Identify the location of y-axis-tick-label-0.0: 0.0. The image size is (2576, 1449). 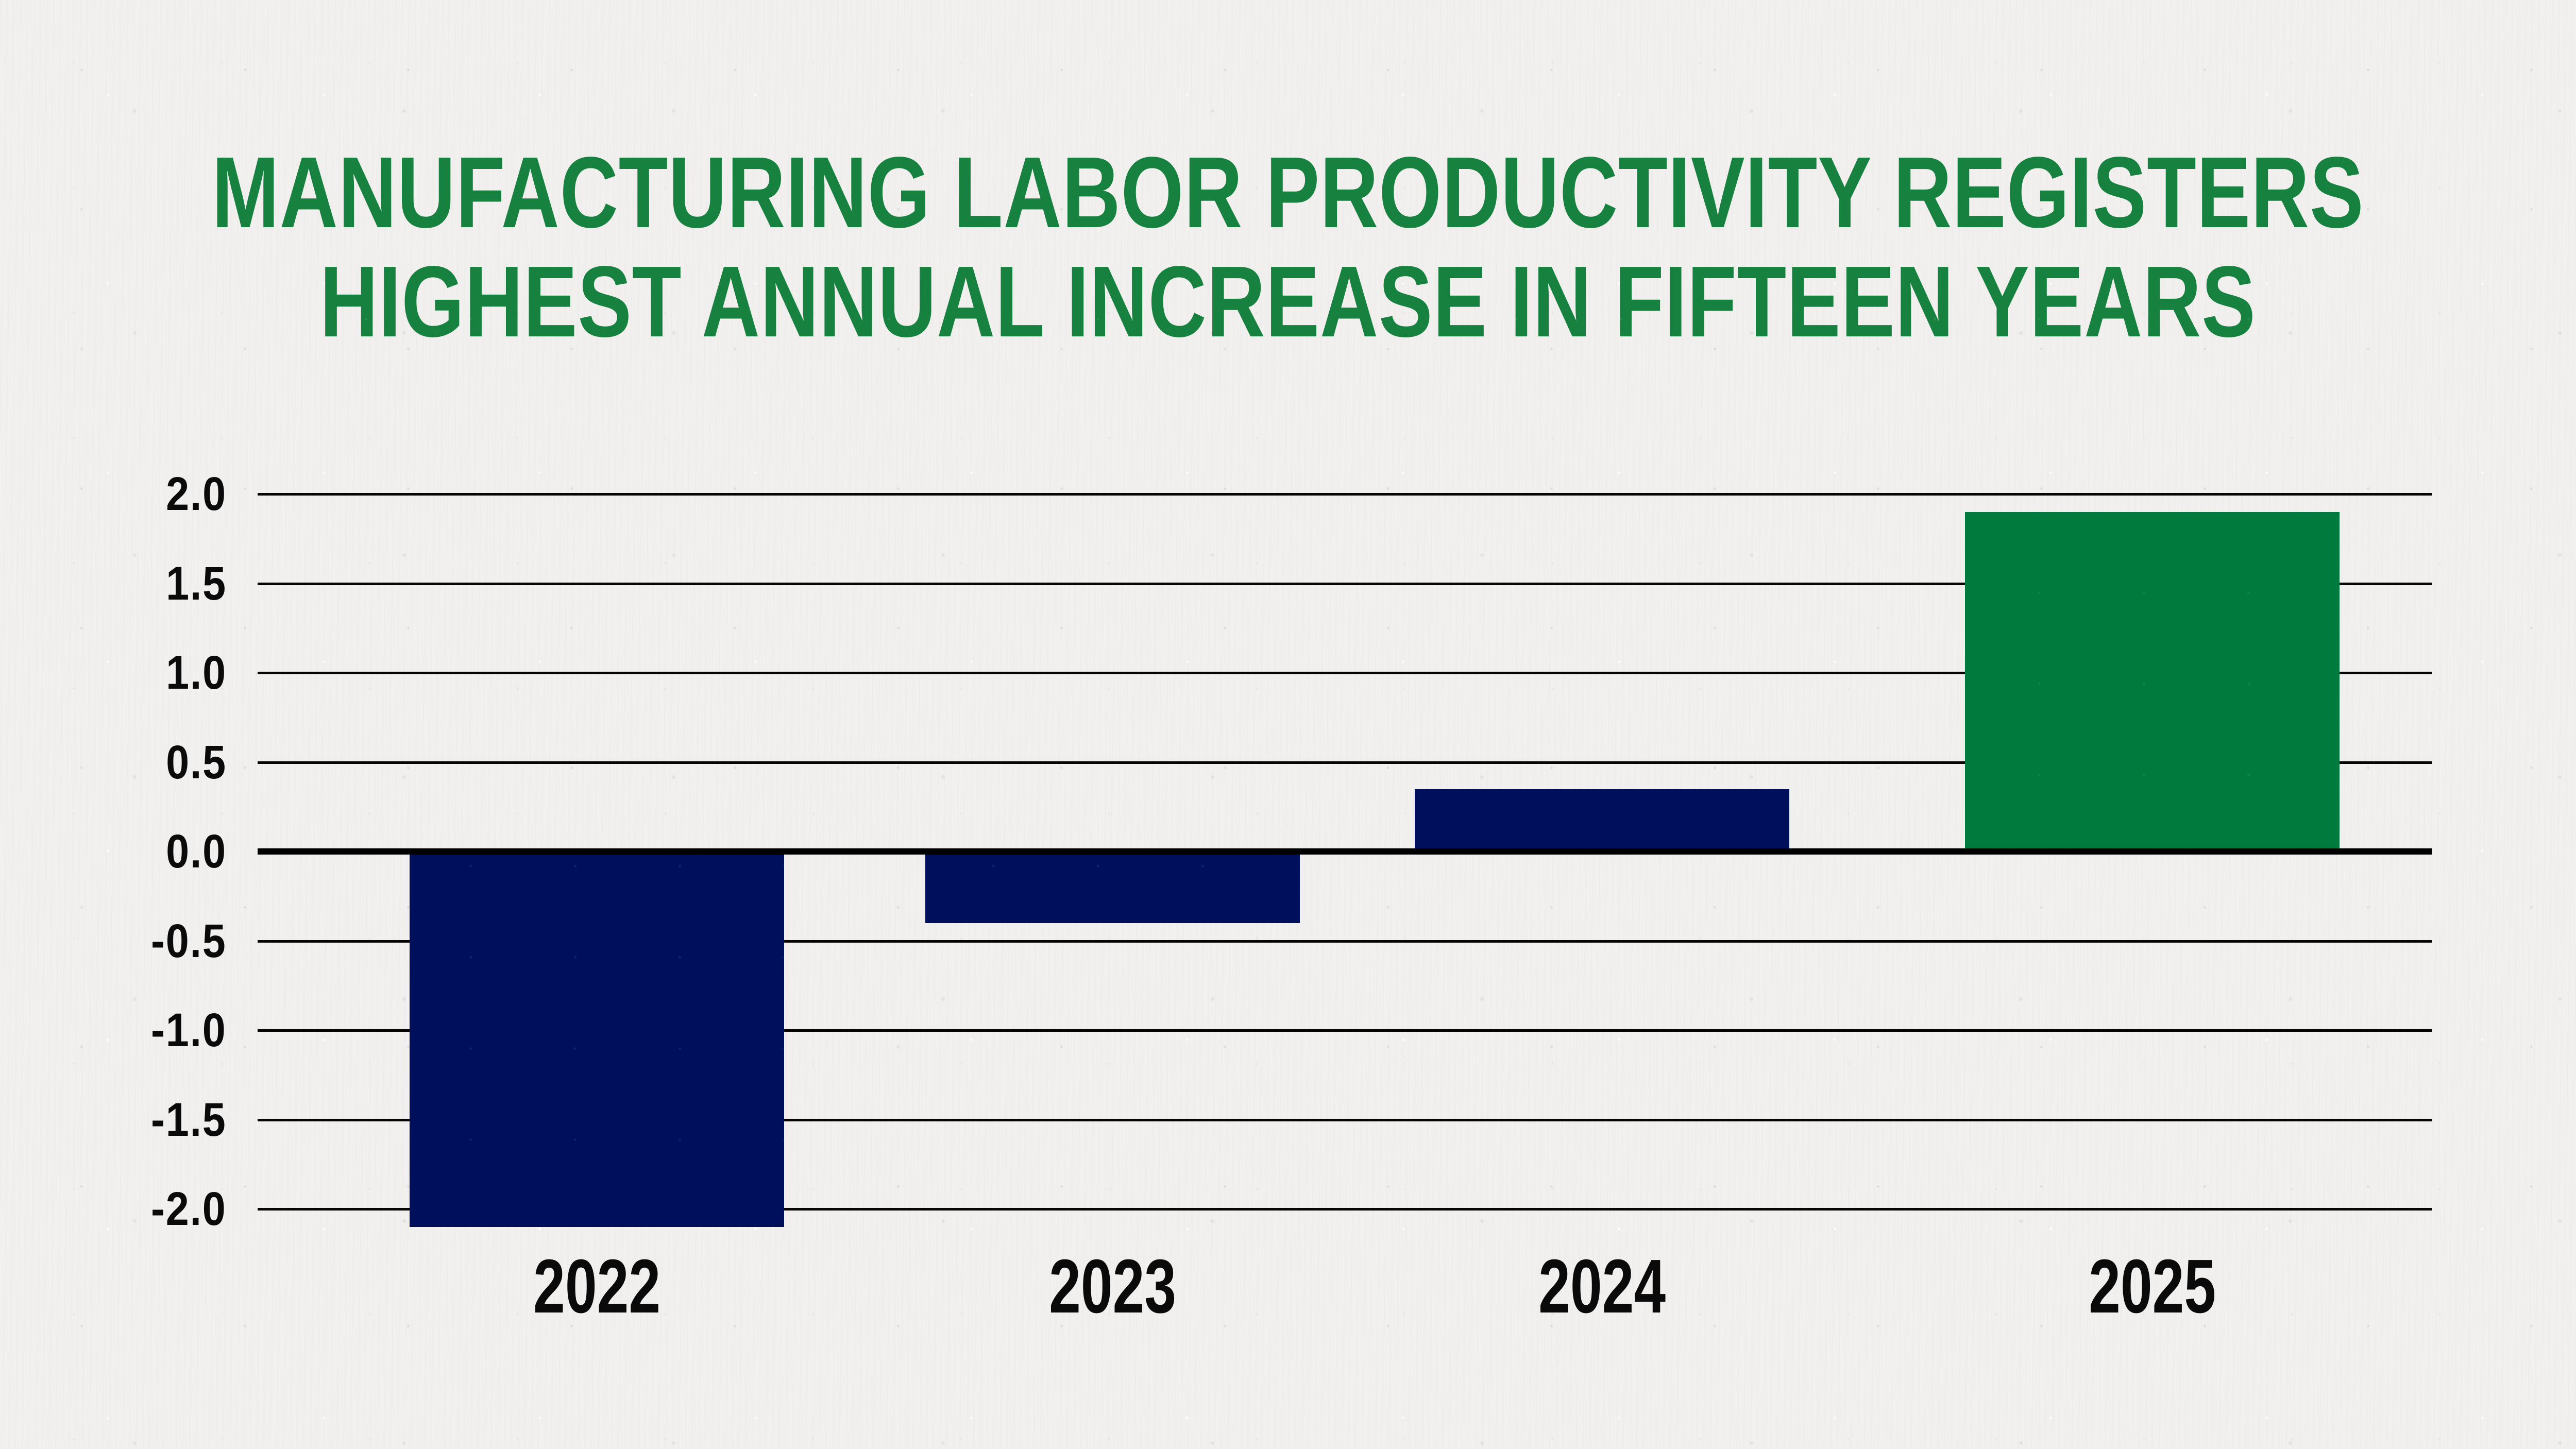
(113, 852).